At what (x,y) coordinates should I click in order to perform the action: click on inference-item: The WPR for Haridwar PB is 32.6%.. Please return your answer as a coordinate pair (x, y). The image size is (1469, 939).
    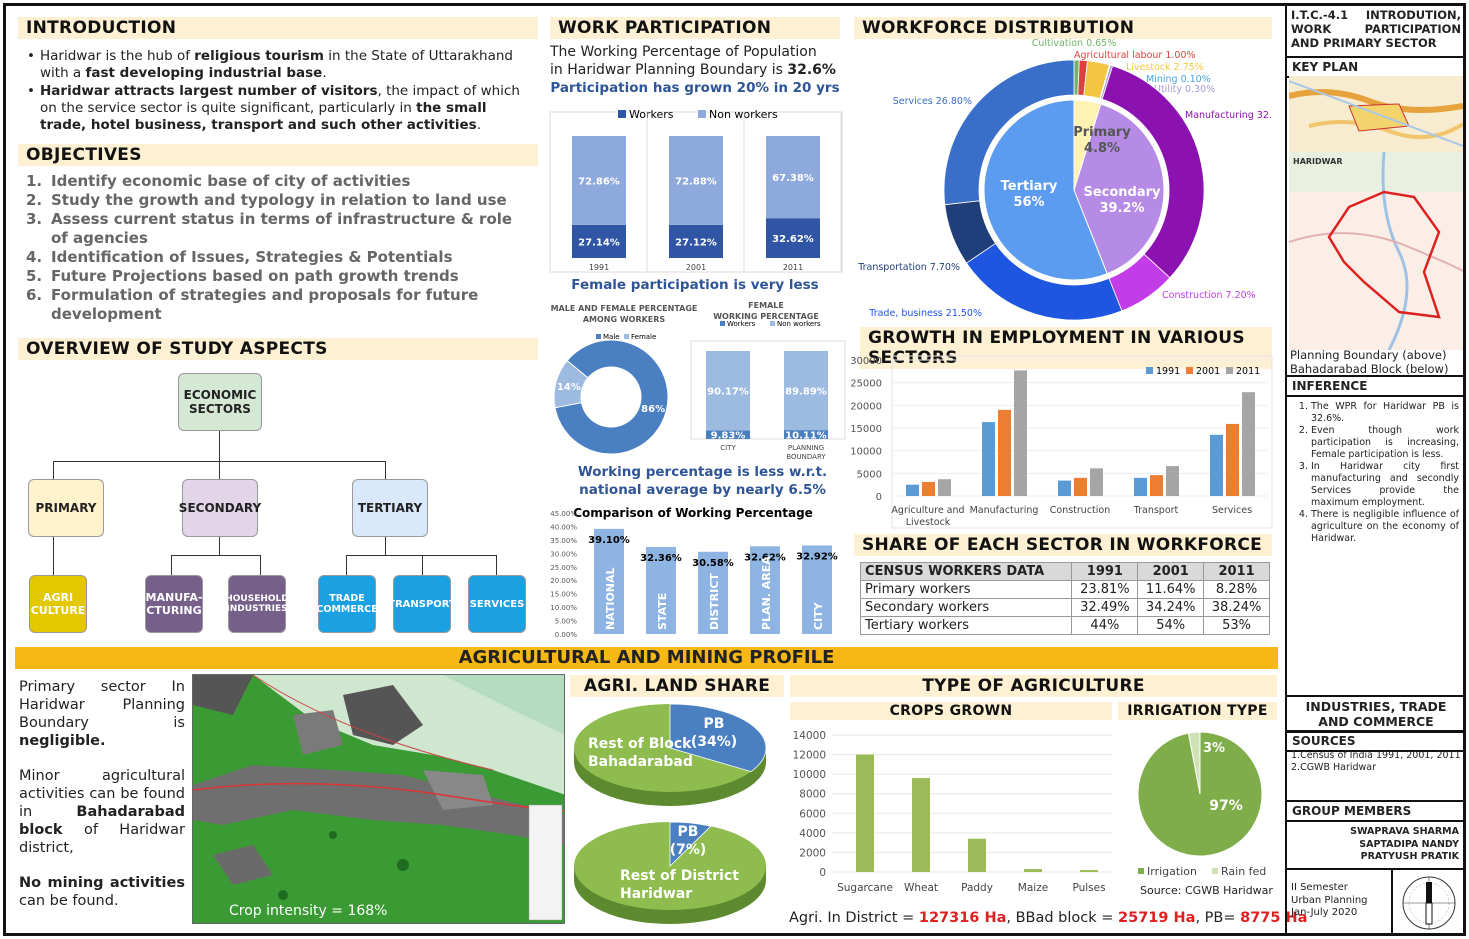
    Looking at the image, I should click on (1385, 413).